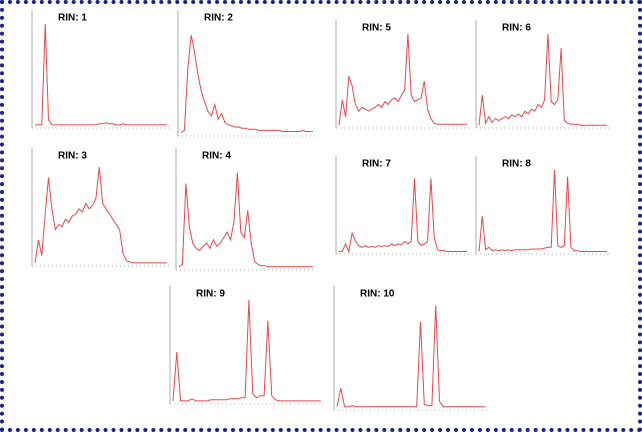  What do you see at coordinates (218, 18) in the screenshot?
I see `chart-title: RIN: 2` at bounding box center [218, 18].